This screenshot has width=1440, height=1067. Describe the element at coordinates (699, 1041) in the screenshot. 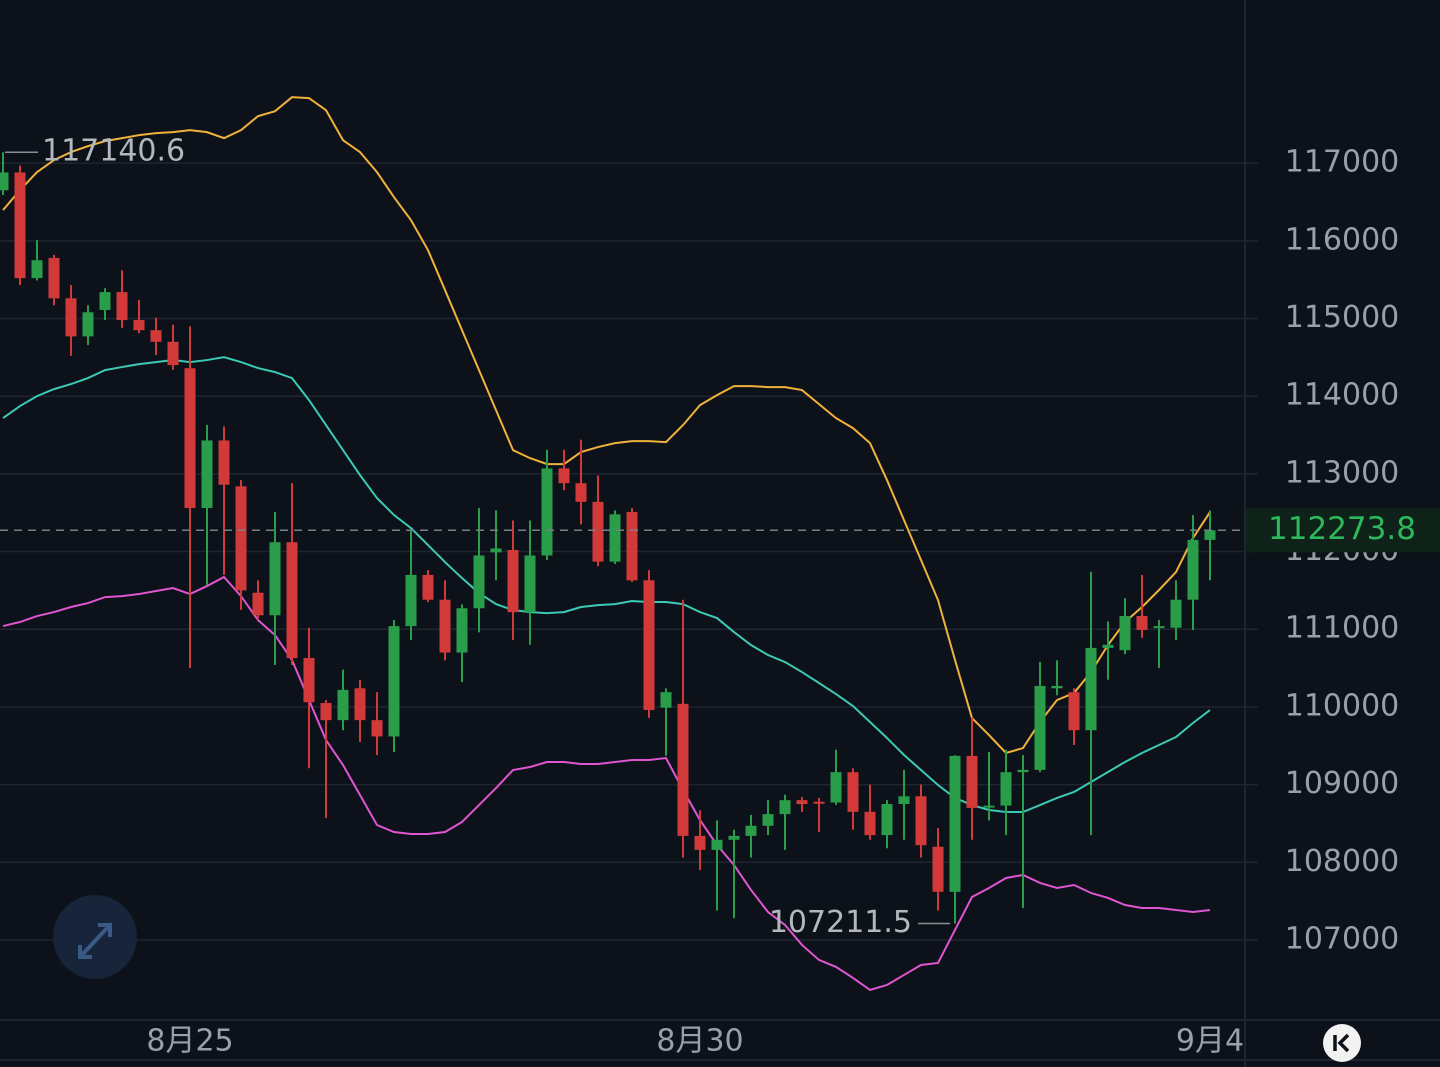

I see `x-tick-label: 8月30` at that location.